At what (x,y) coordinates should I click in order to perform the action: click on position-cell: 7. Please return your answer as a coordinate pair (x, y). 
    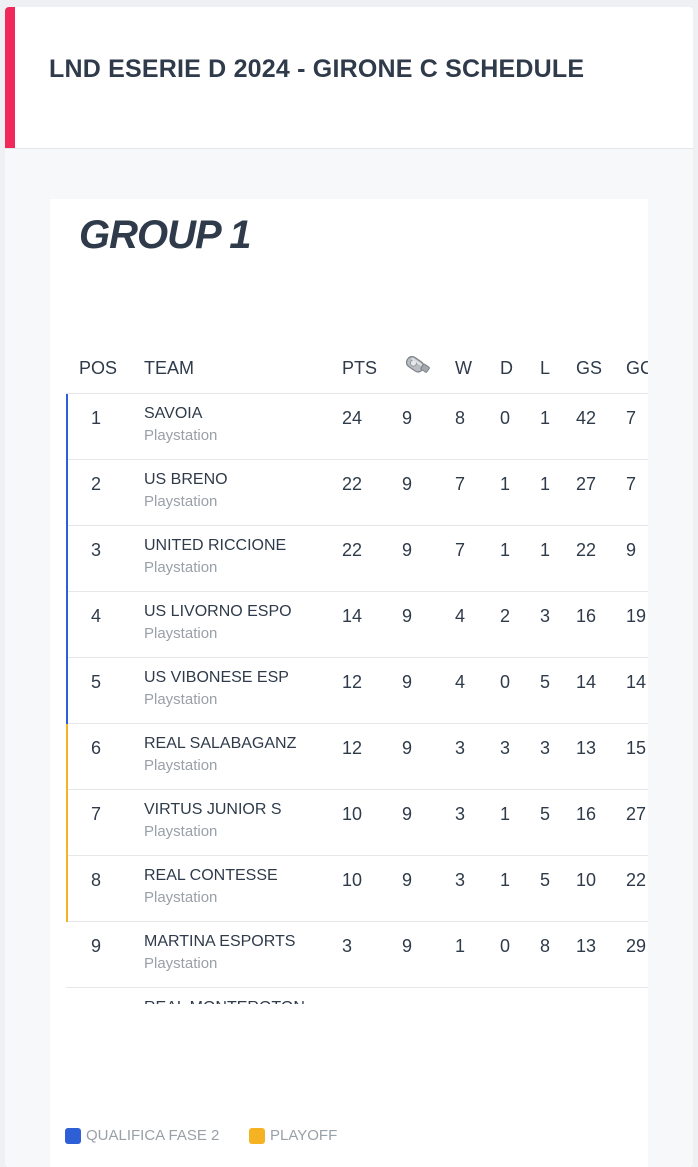
    Looking at the image, I should click on (96, 814).